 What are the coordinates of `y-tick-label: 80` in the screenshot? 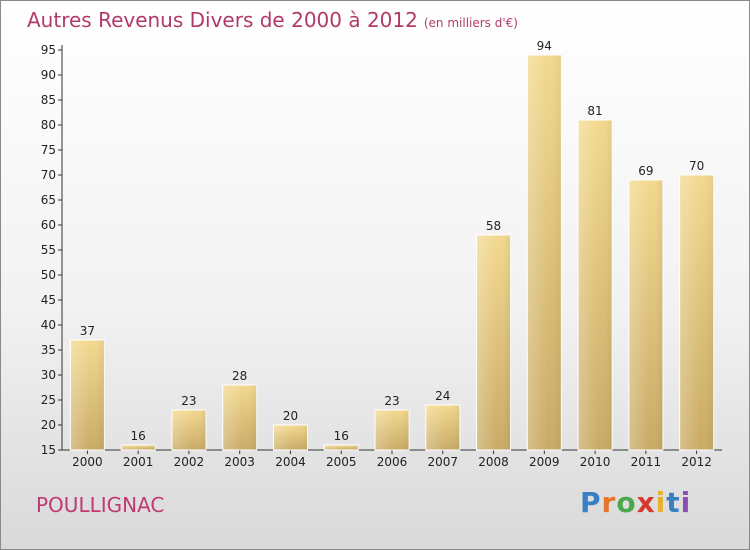 It's located at (48, 125).